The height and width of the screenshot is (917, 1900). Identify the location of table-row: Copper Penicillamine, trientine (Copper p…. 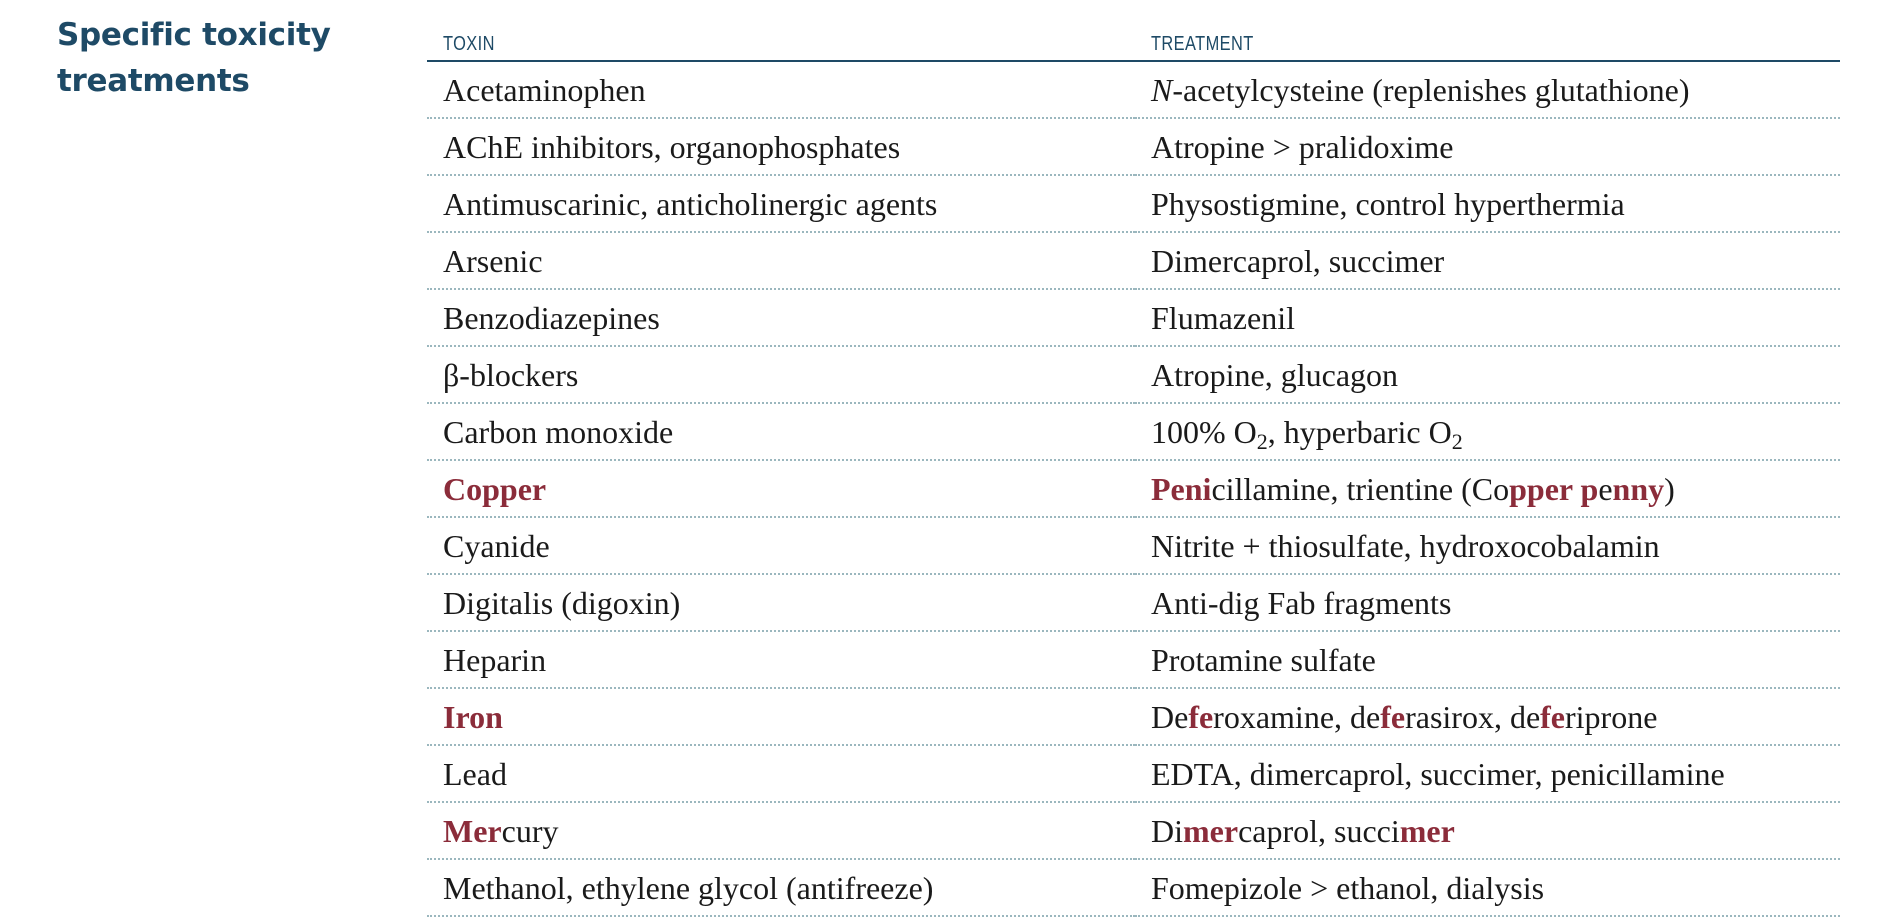
(1133, 489).